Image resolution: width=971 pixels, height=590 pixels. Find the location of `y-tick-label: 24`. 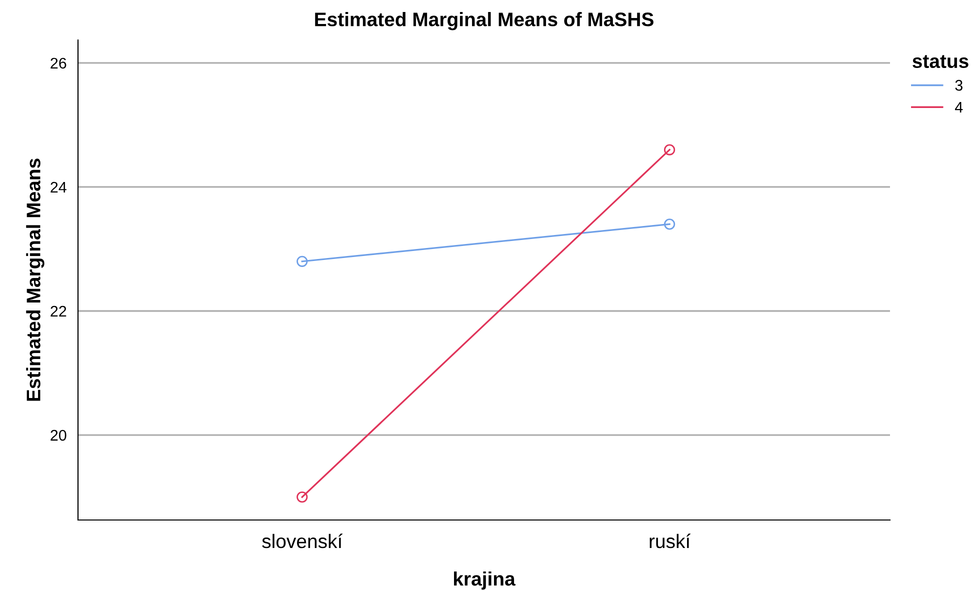

y-tick-label: 24 is located at coordinates (58, 187).